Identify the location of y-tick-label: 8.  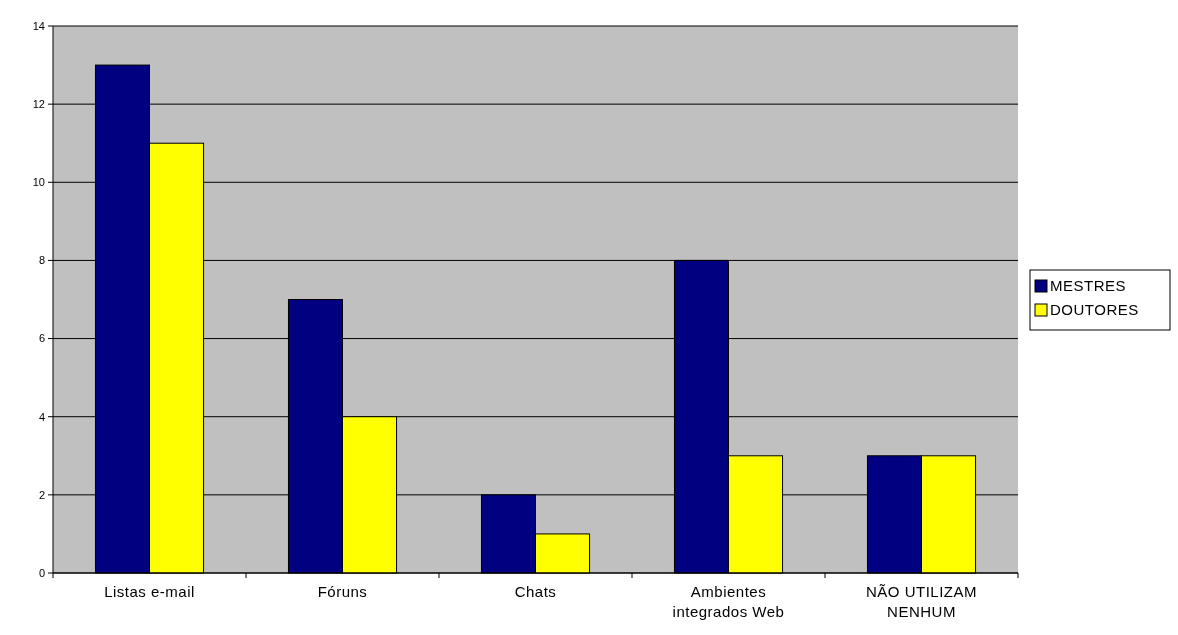
(41, 260).